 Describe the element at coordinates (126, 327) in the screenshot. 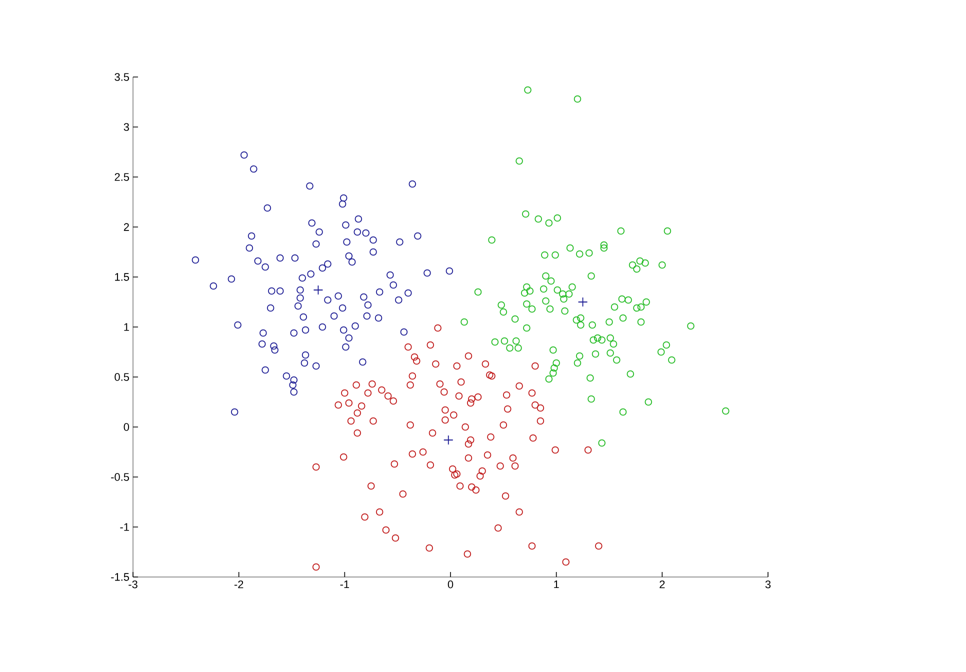

I see `y-tick-label: 1` at that location.